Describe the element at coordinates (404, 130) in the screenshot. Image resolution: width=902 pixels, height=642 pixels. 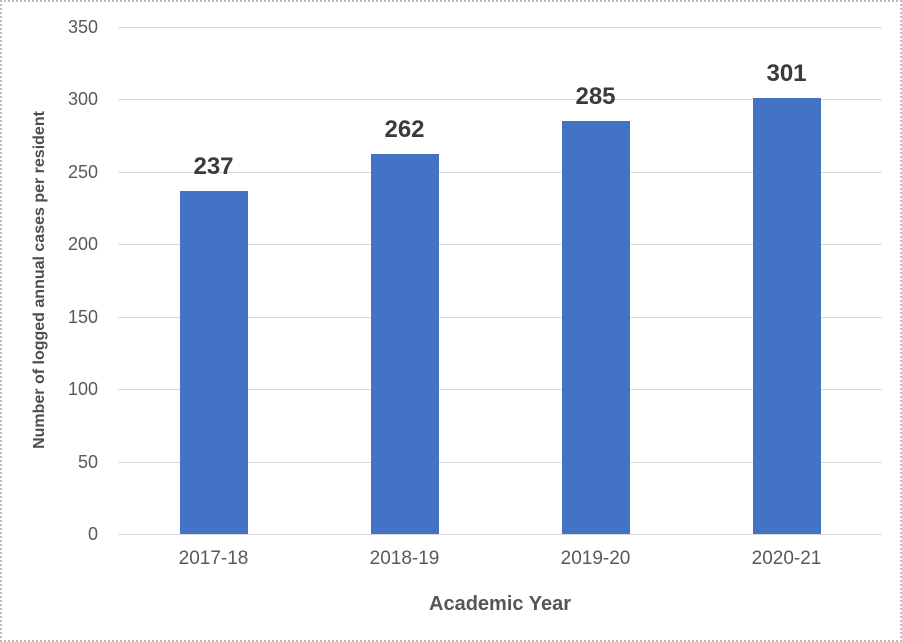
I see `data-label-2018-19: 262` at that location.